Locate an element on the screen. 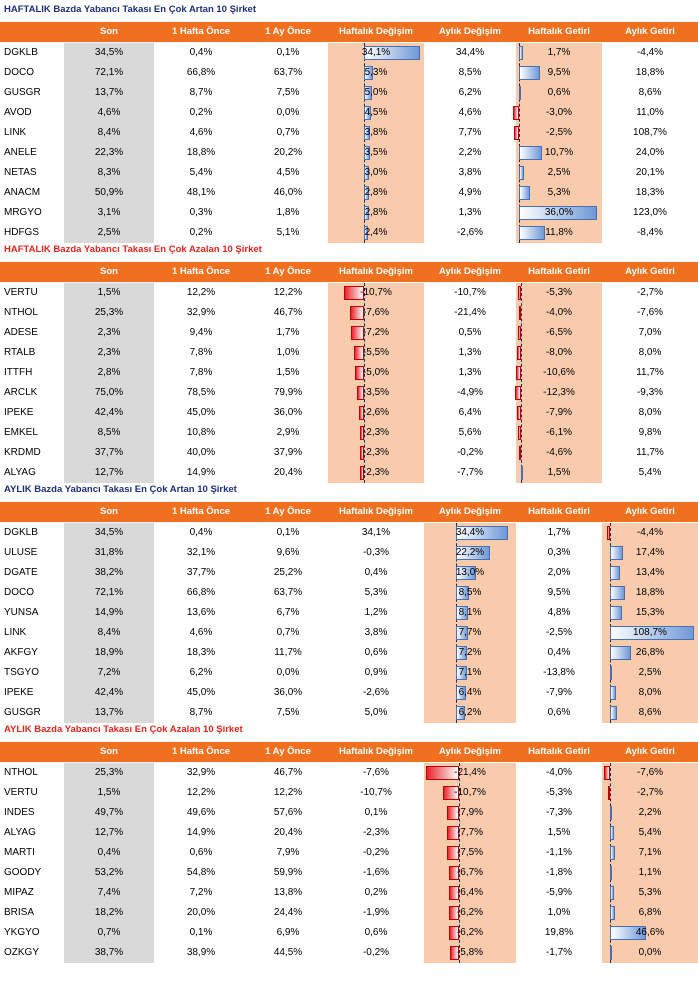 This screenshot has width=698, height=982. value-cell: 66,8% is located at coordinates (201, 592).